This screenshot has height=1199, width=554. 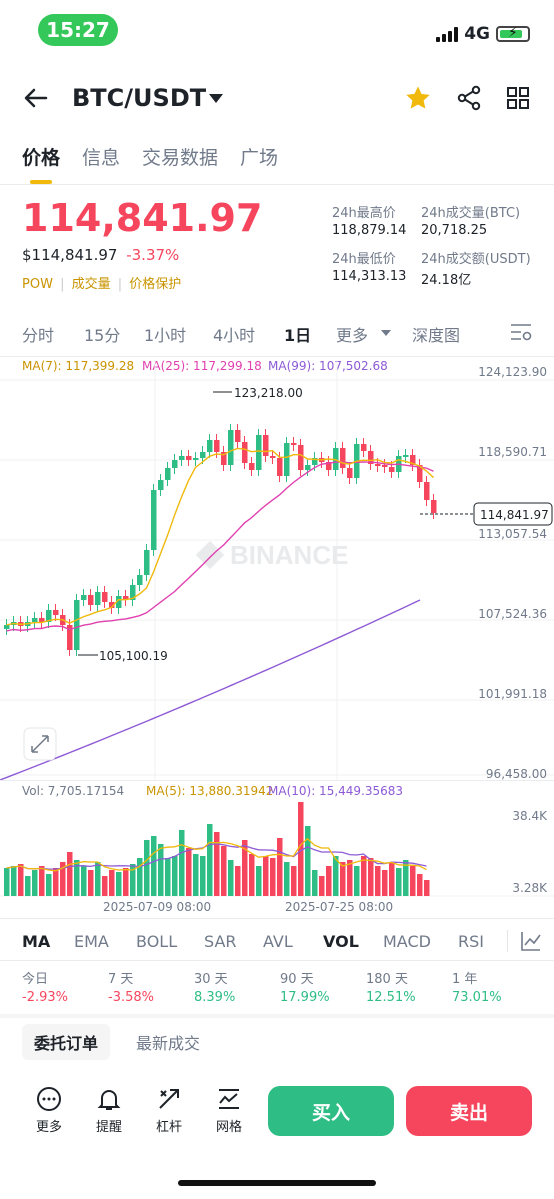 I want to click on share-icon, so click(x=469, y=100).